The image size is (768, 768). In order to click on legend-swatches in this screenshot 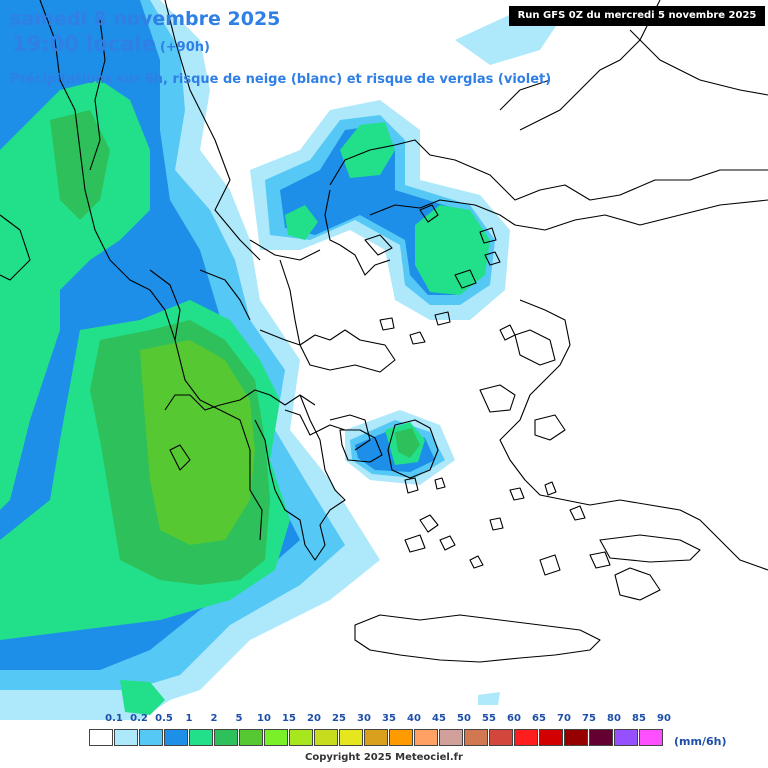, I will do `click(384, 737)`.